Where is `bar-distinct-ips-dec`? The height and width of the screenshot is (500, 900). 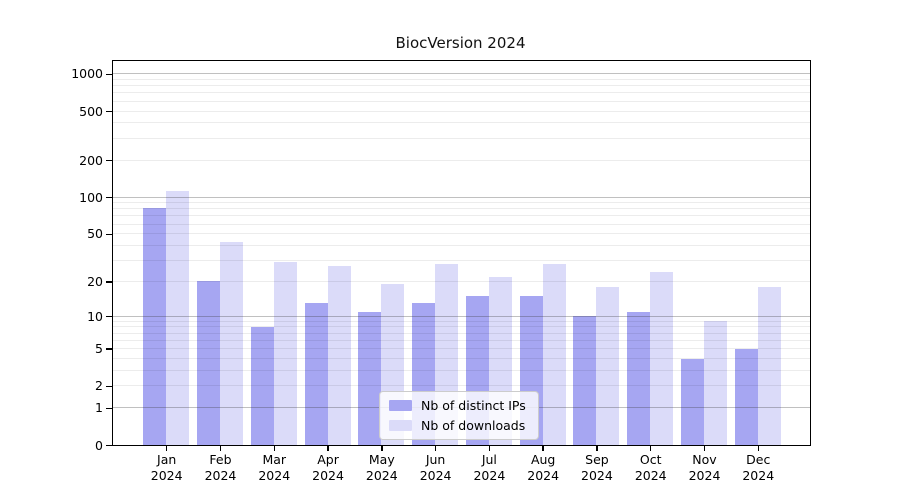
bar-distinct-ips-dec is located at coordinates (746, 396).